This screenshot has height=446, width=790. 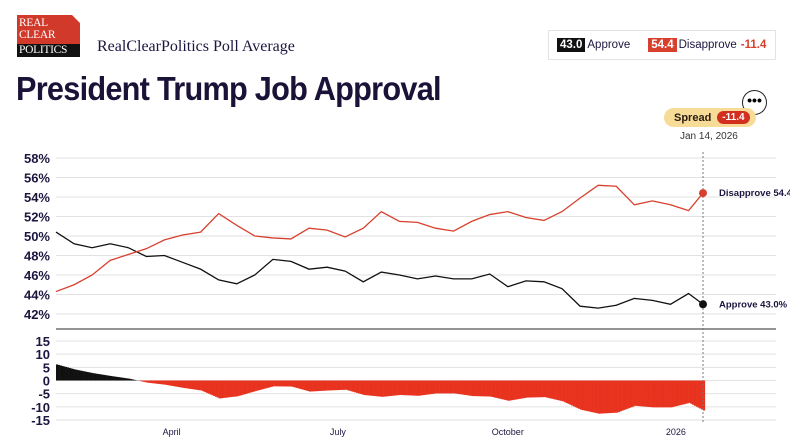 What do you see at coordinates (44, 394) in the screenshot?
I see `spread-y-tick-label: -5` at bounding box center [44, 394].